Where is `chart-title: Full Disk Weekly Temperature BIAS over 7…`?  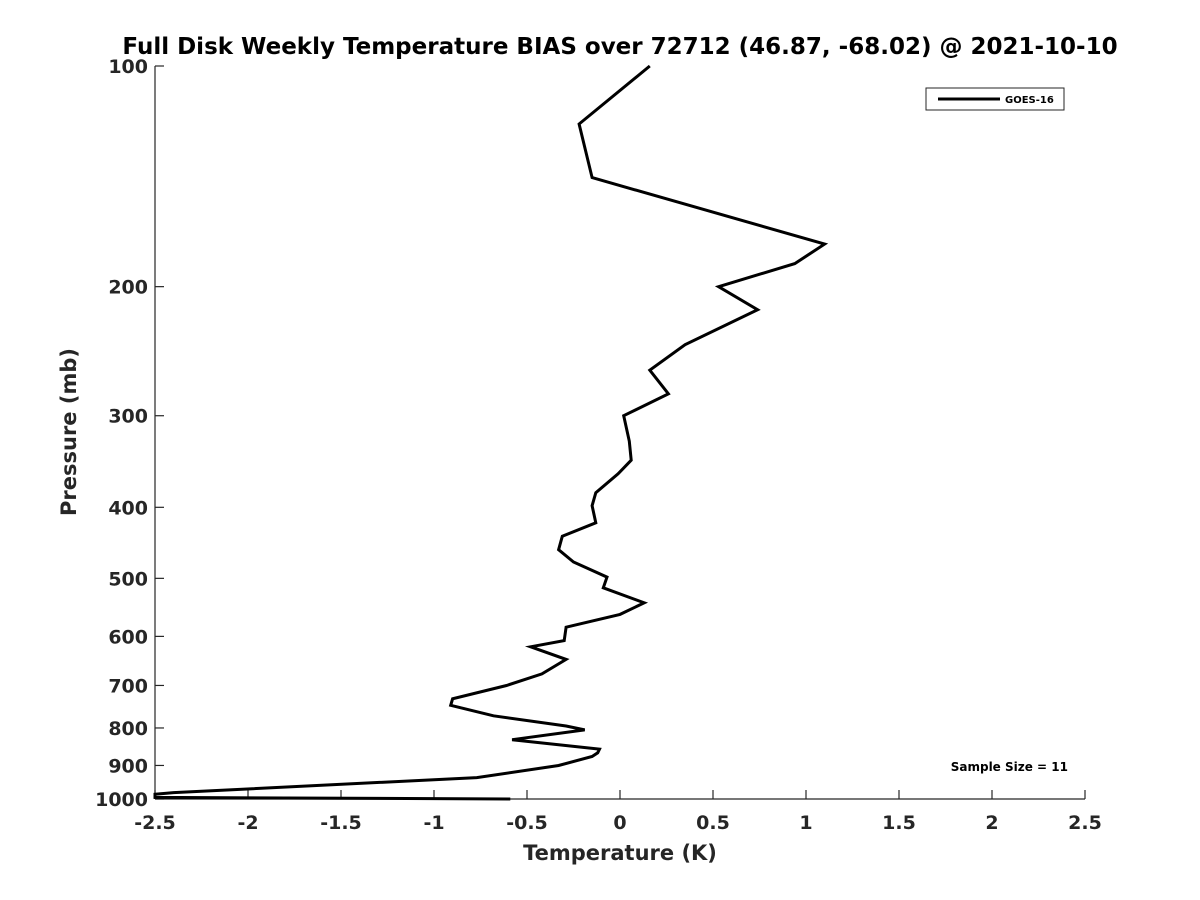
chart-title: Full Disk Weekly Temperature BIAS over 7… is located at coordinates (619, 47).